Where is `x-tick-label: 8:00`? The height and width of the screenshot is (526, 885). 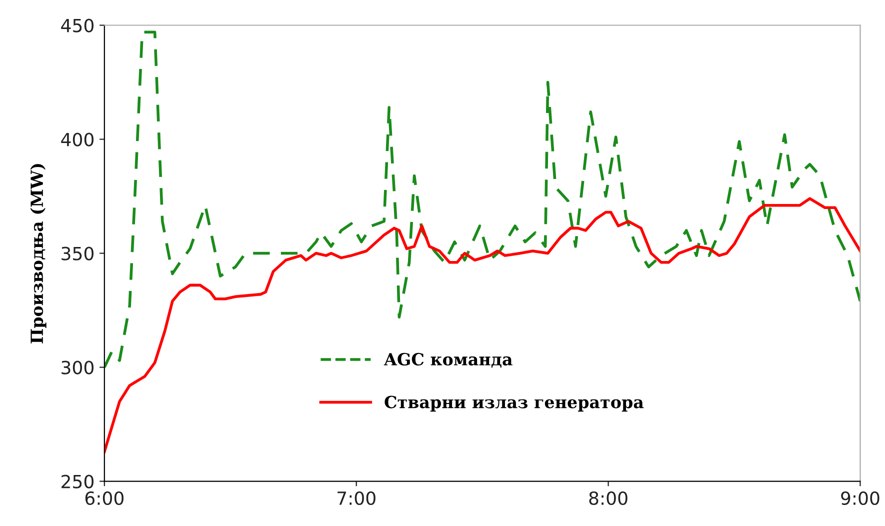
x-tick-label: 8:00 is located at coordinates (608, 498).